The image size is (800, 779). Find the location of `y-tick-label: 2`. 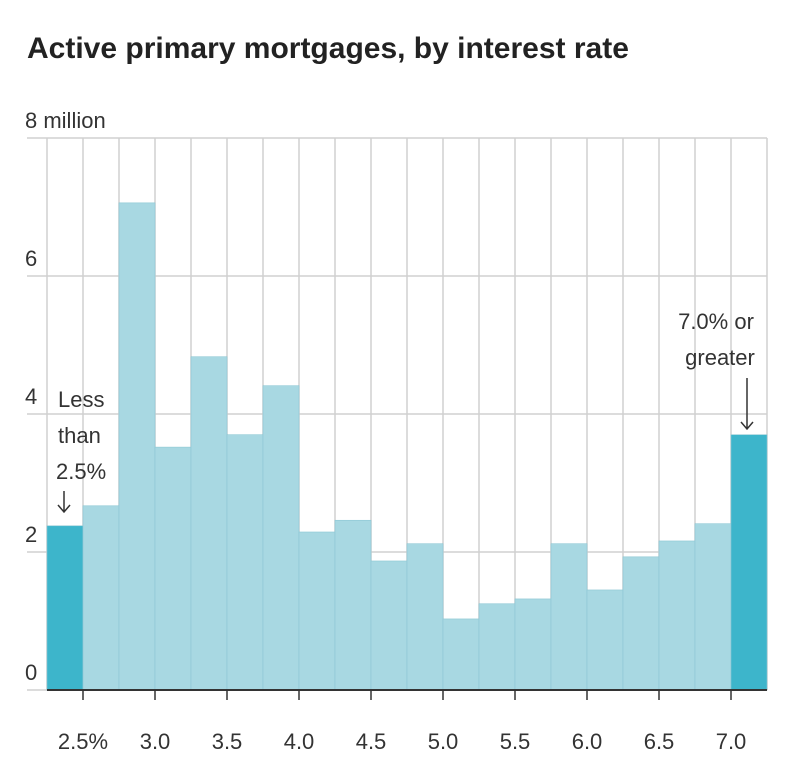

y-tick-label: 2 is located at coordinates (31, 534).